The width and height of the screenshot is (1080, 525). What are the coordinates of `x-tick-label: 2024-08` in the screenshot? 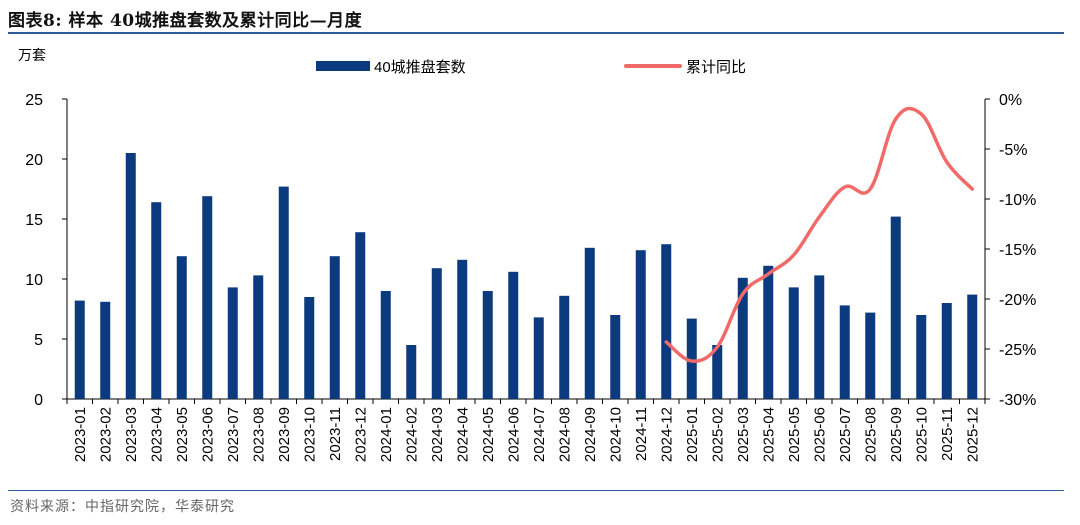 It's located at (564, 434).